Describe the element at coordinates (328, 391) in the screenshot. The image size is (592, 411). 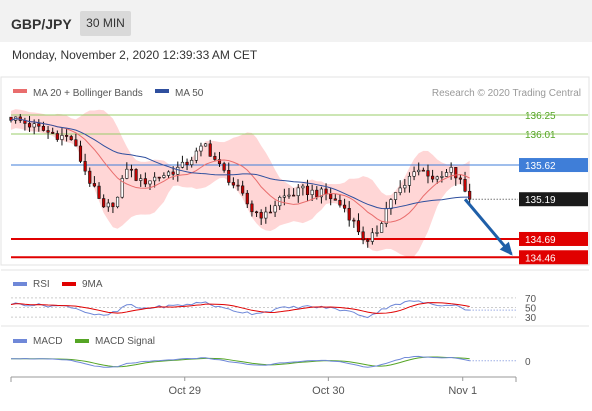
I see `x-tick-label: Oct 30` at that location.